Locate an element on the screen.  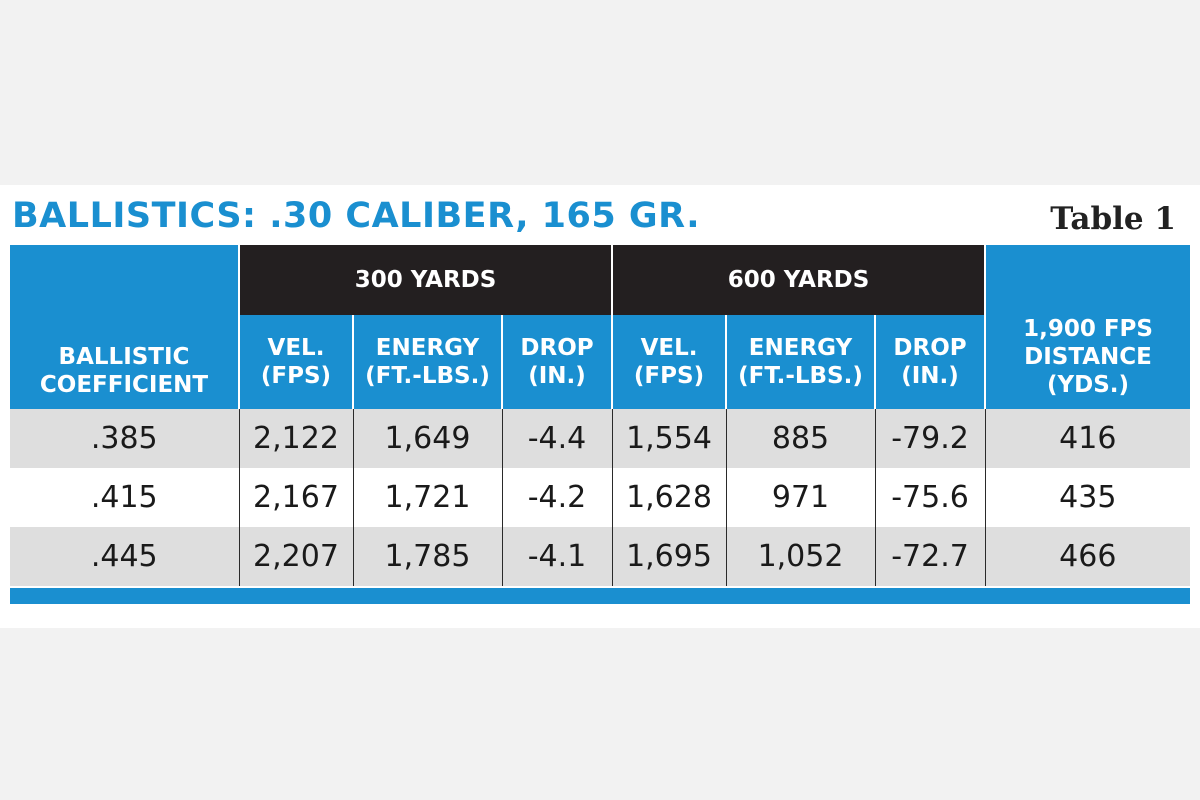
cell-vel-300: 2,207 is located at coordinates (296, 556).